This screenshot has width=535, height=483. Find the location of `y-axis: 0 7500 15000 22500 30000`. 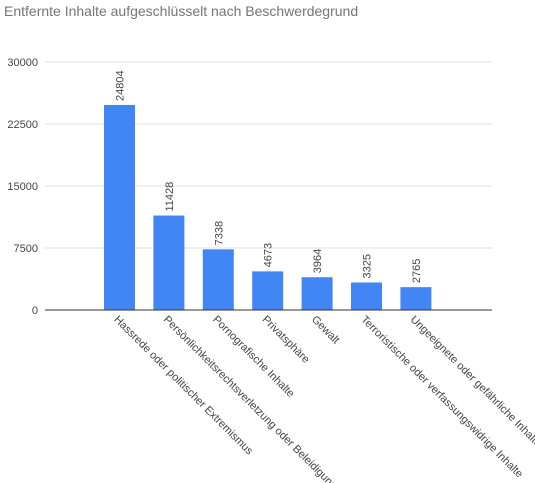

y-axis: 0 7500 15000 22500 30000 is located at coordinates (22, 187).